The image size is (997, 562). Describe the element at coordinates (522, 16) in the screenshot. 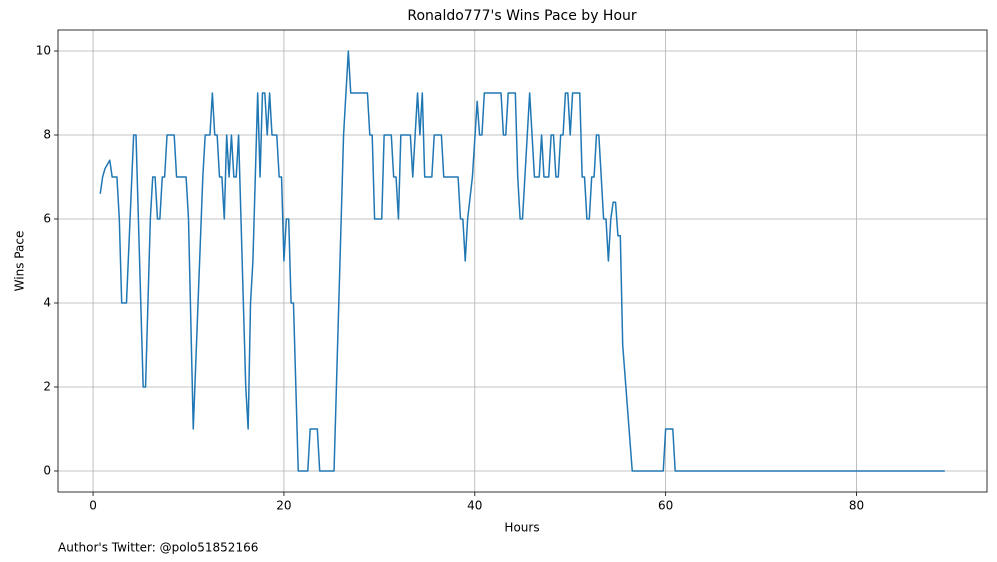

I see `chart-title: Ronaldo777's Wins Pace by Hour` at that location.